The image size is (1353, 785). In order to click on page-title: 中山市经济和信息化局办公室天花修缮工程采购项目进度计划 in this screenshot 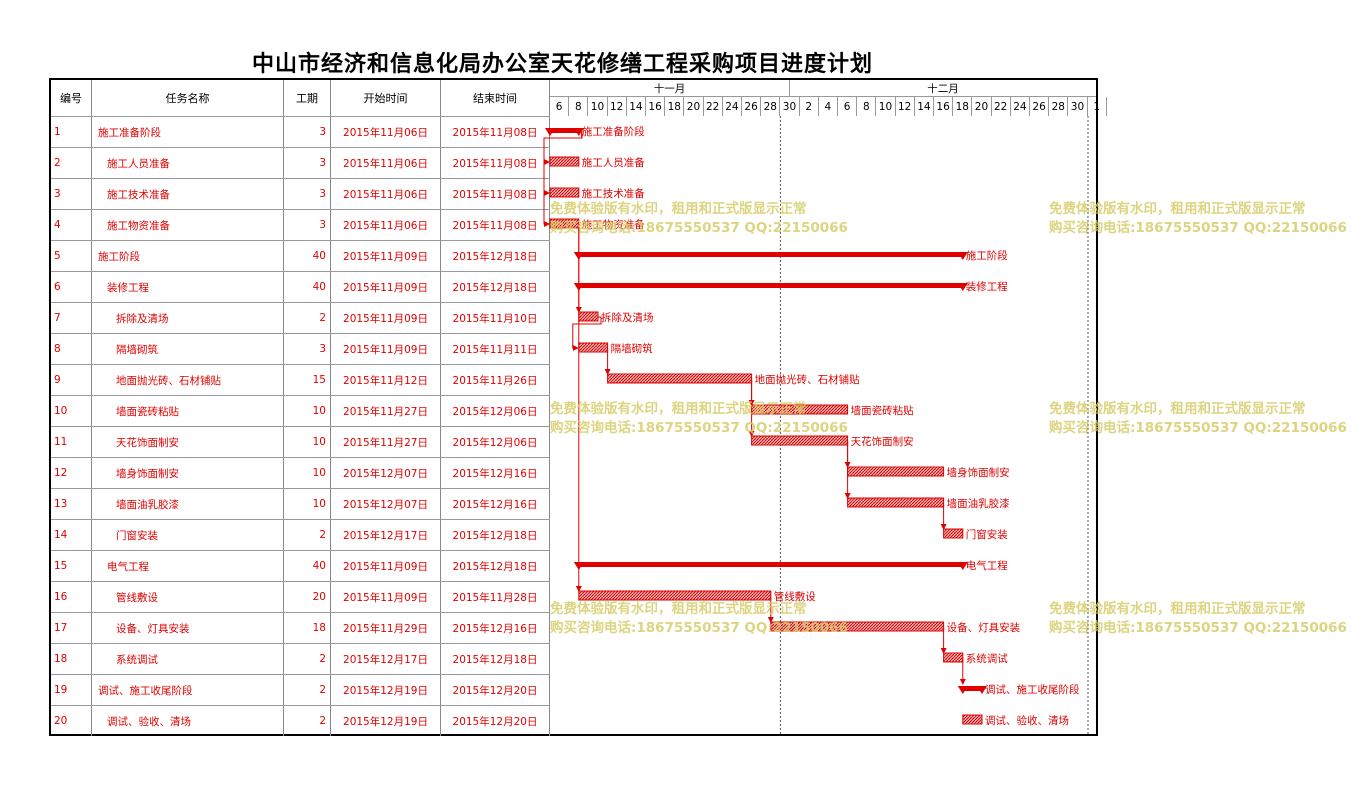, I will do `click(562, 64)`.